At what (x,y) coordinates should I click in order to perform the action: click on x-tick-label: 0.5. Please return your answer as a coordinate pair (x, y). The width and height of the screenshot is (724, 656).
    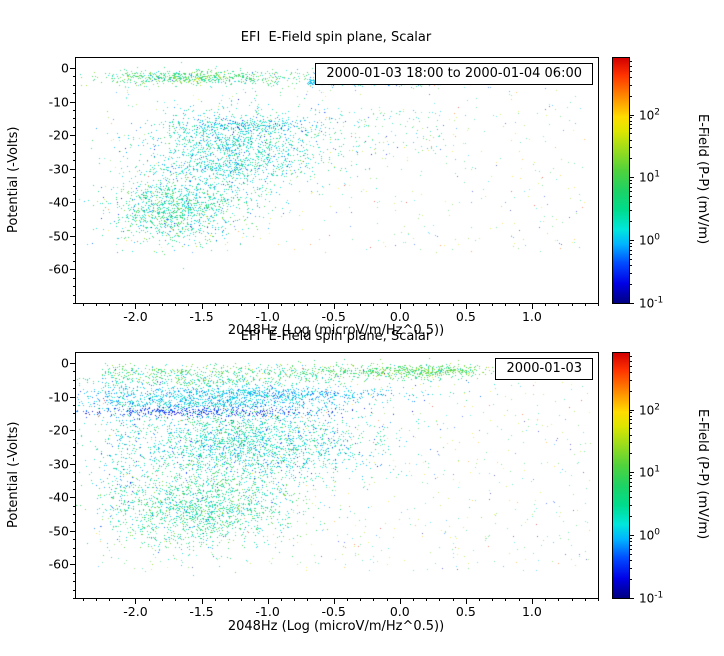
    Looking at the image, I should click on (465, 316).